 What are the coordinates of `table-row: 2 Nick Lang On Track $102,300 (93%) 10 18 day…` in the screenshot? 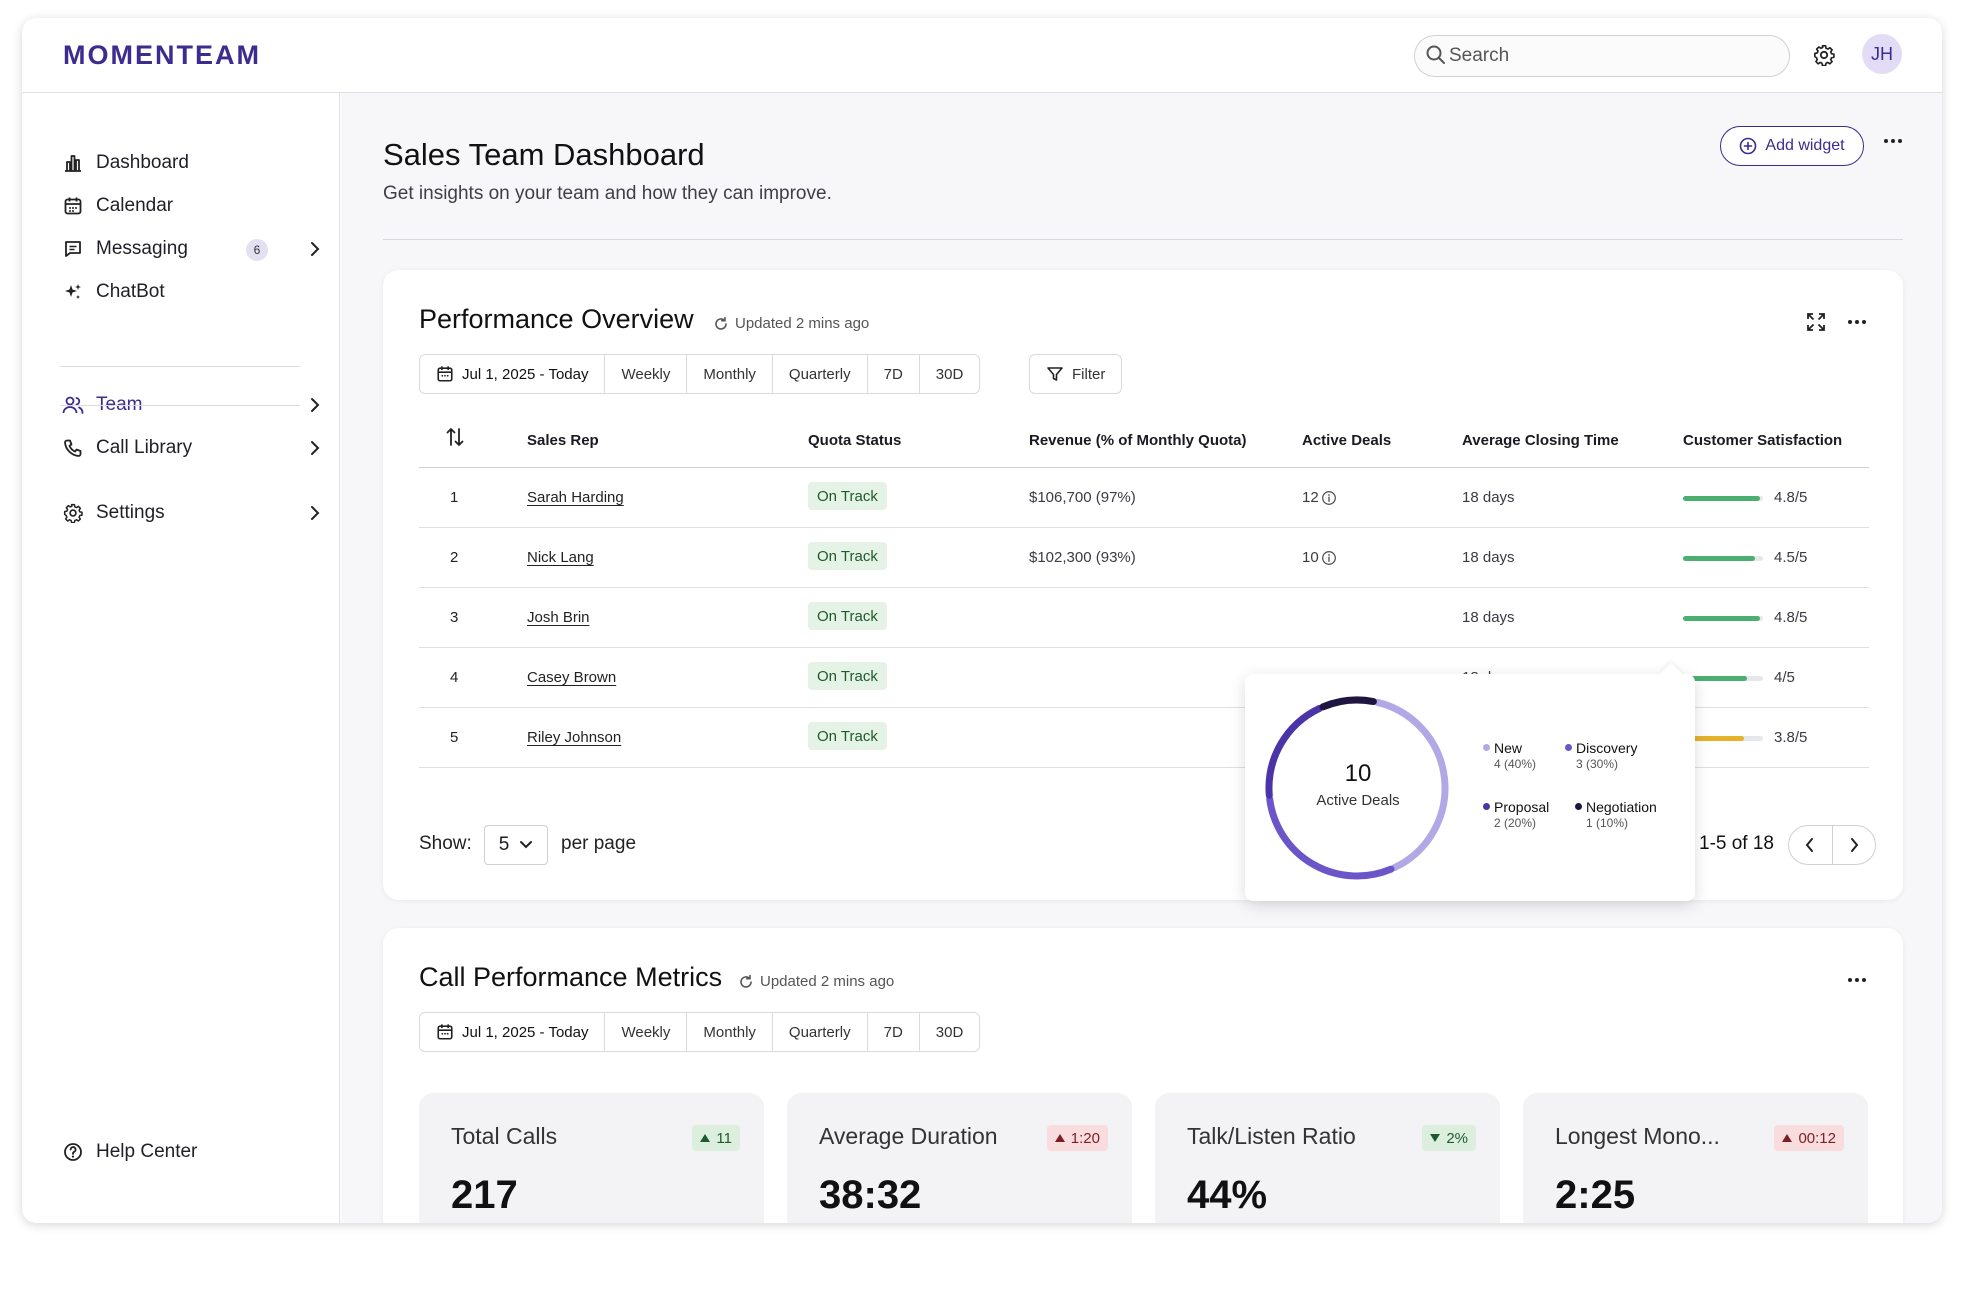 It's located at (1144, 558).